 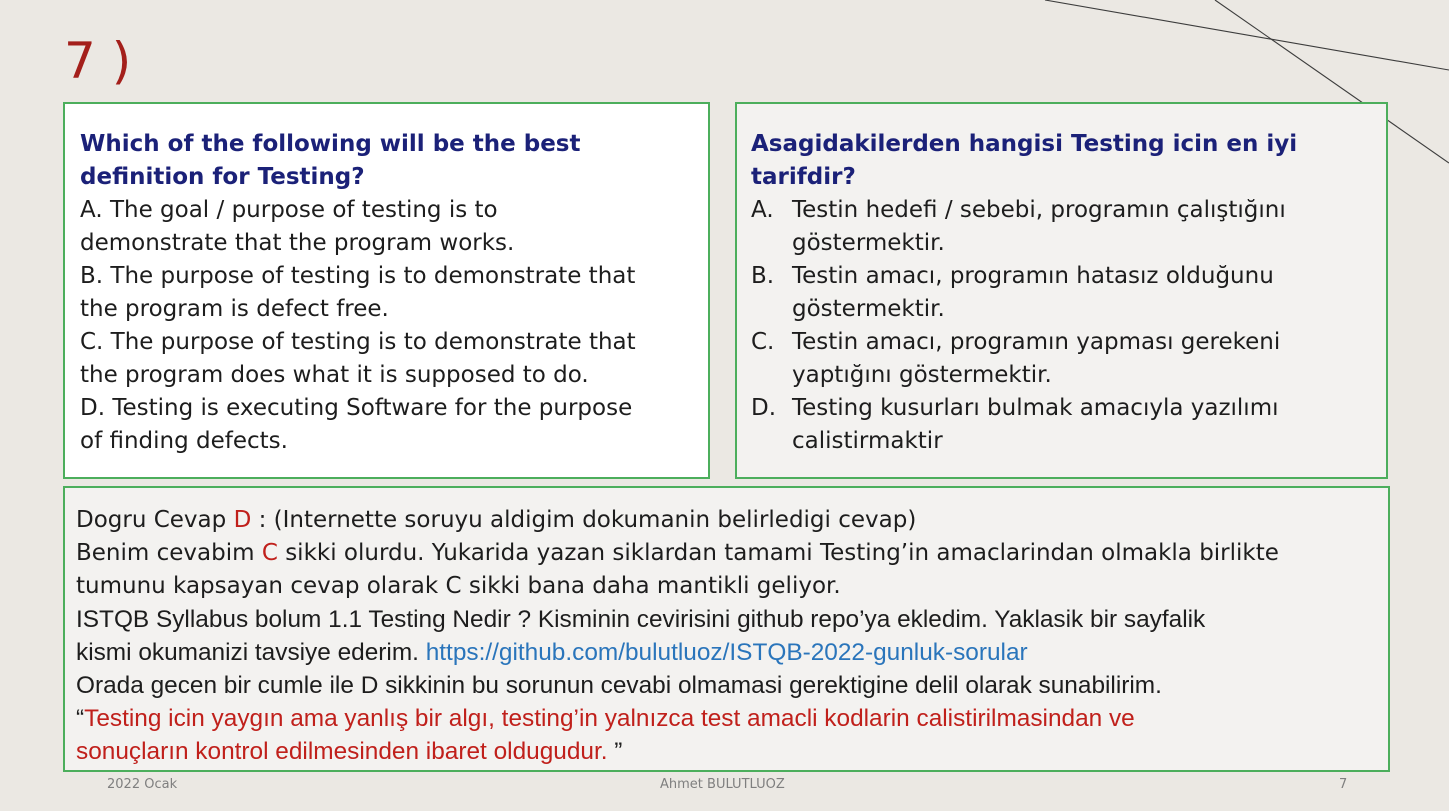 I want to click on english-question-title-line2: definition for Testing?, so click(x=222, y=177).